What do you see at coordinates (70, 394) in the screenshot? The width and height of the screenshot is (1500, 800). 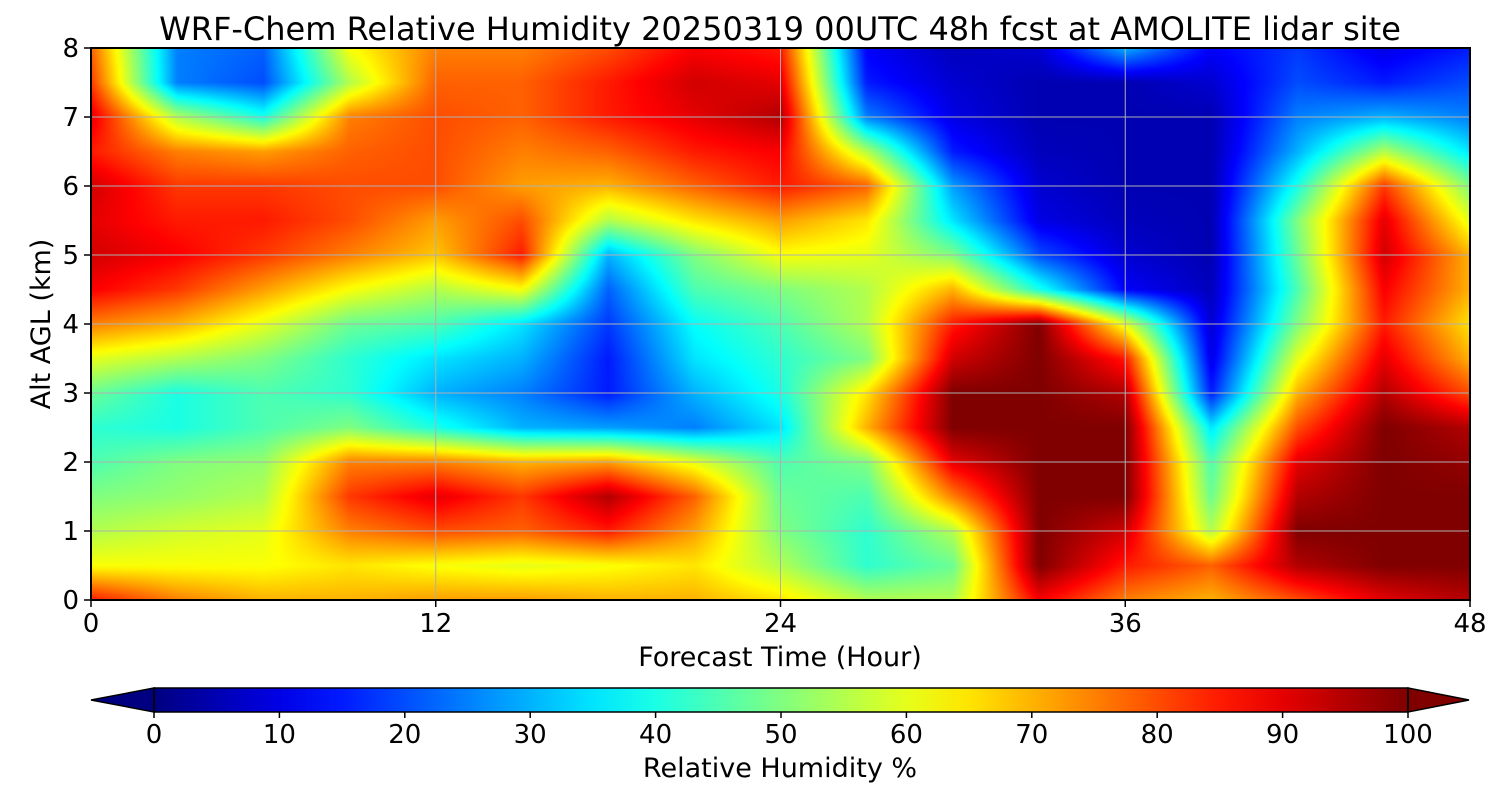 I see `y-tick-label: 3` at bounding box center [70, 394].